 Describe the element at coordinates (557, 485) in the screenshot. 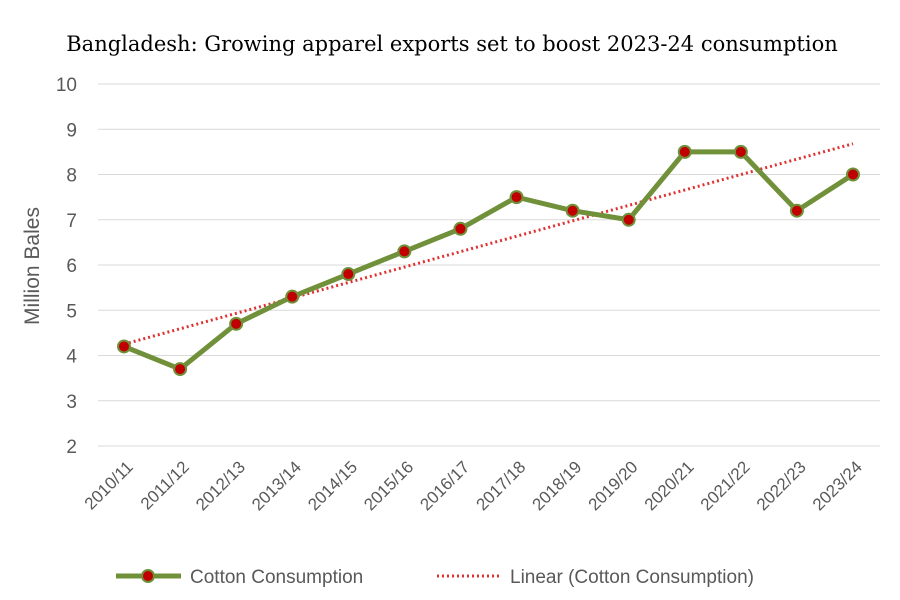

I see `x-tick-label: 2018/19` at that location.